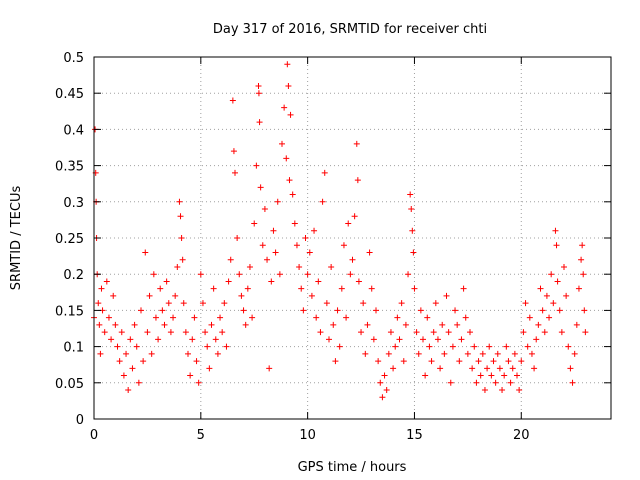 Image resolution: width=640 pixels, height=480 pixels. What do you see at coordinates (69, 239) in the screenshot?
I see `y-tick-label: 0.25` at bounding box center [69, 239].